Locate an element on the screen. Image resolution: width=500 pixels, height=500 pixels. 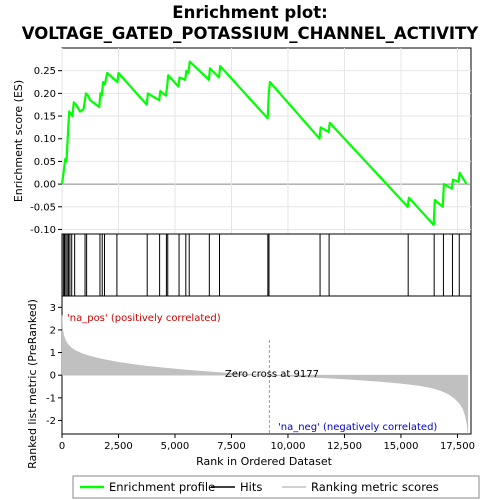
chart-title-line1: Enrichment plot: is located at coordinates (249, 12).